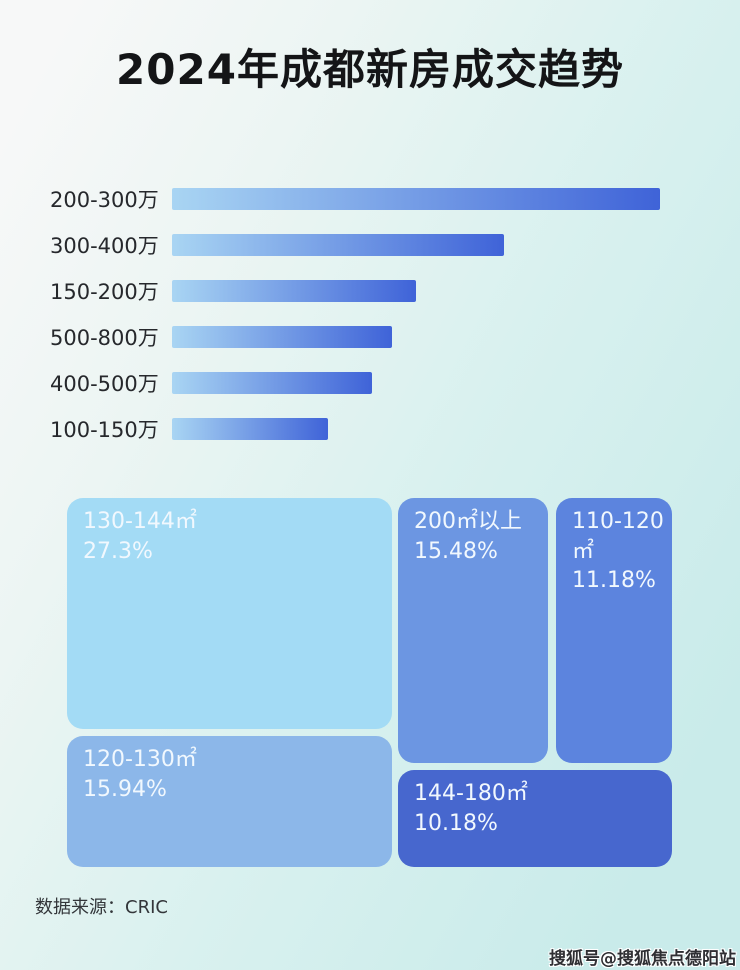  What do you see at coordinates (104, 200) in the screenshot?
I see `bar-category-label: 200-300万` at bounding box center [104, 200].